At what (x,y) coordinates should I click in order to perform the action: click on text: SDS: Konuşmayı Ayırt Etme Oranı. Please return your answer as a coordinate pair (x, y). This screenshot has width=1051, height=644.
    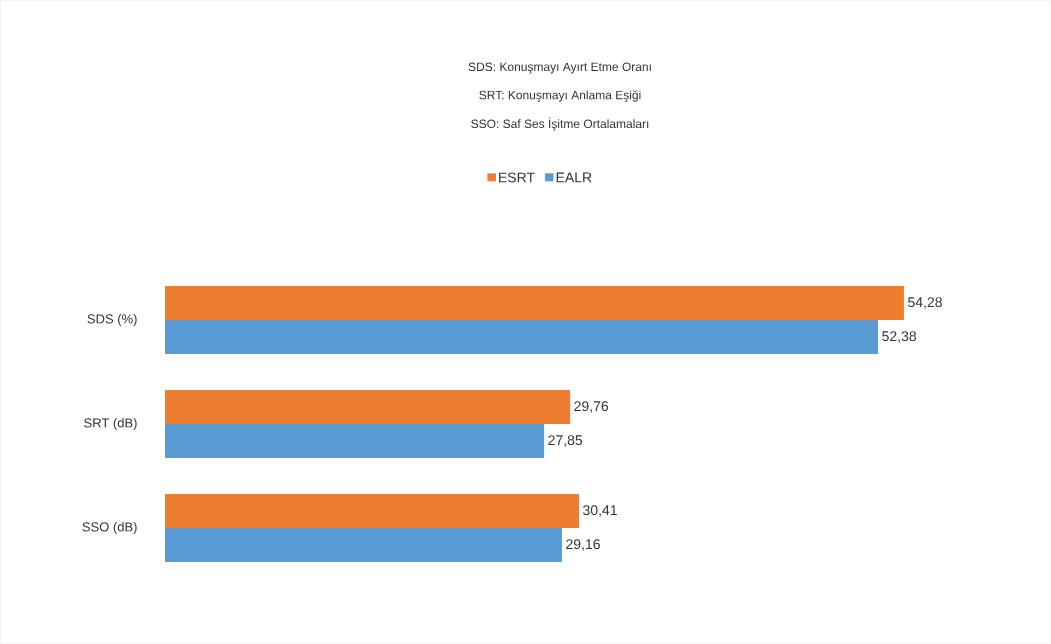
    Looking at the image, I should click on (559, 68).